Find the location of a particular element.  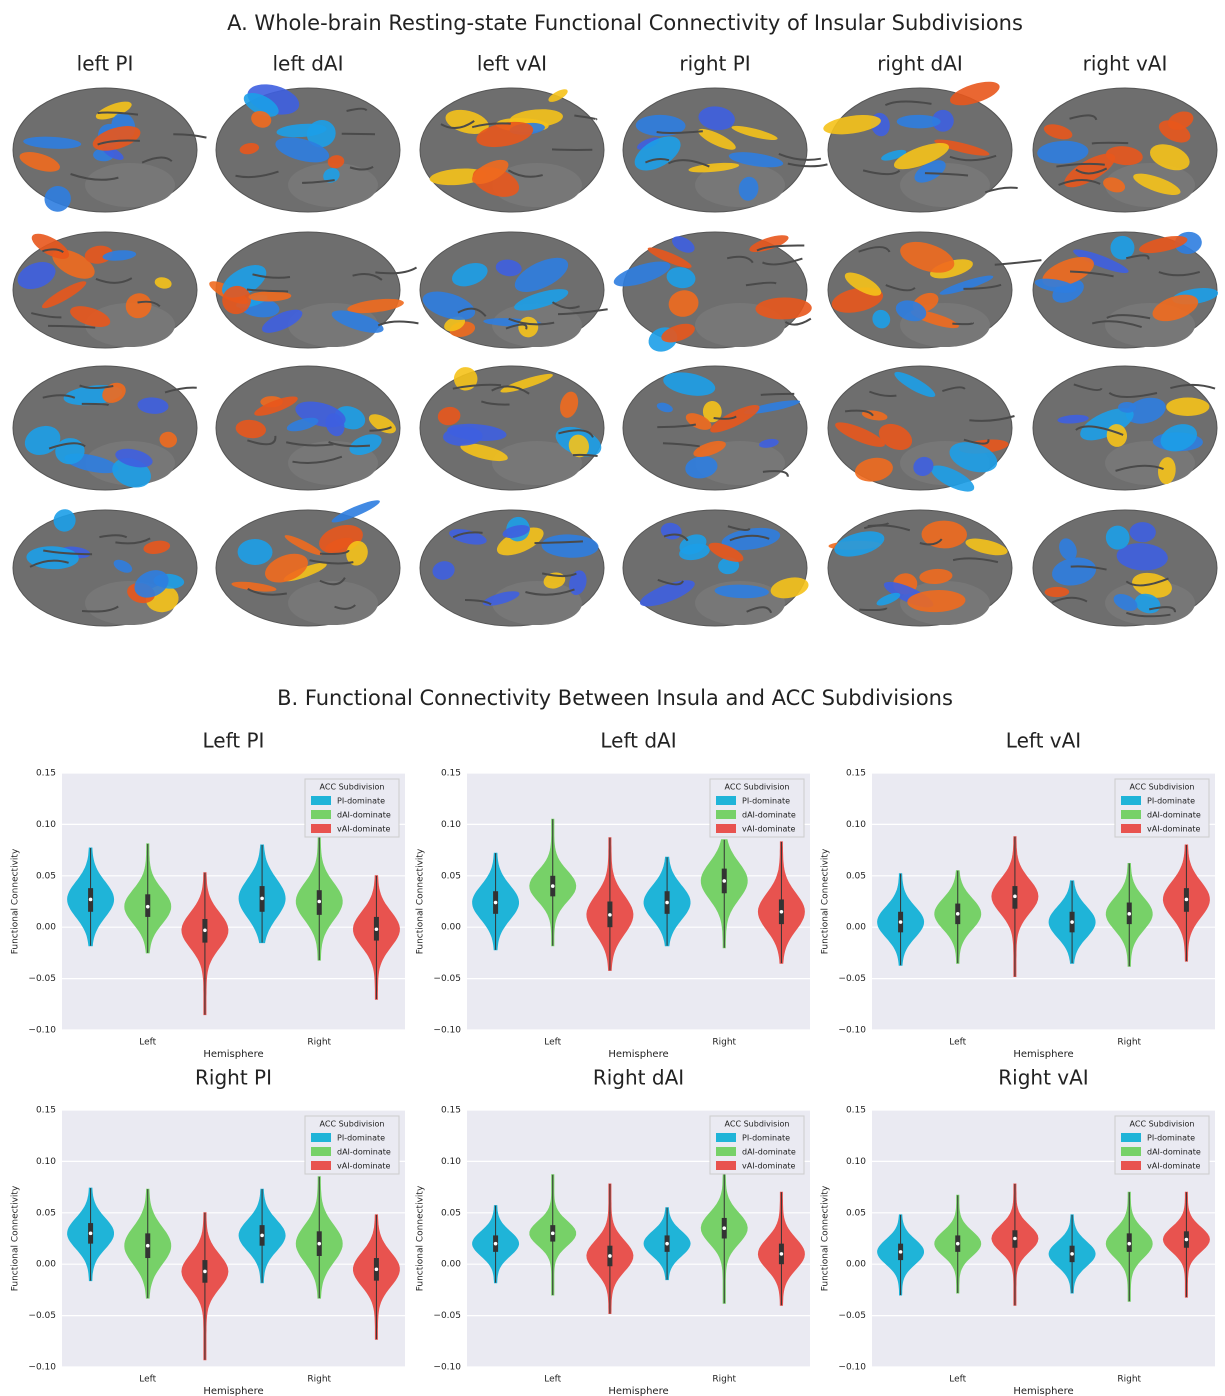

y-tick-label: −0.10 is located at coordinates (852, 1368).